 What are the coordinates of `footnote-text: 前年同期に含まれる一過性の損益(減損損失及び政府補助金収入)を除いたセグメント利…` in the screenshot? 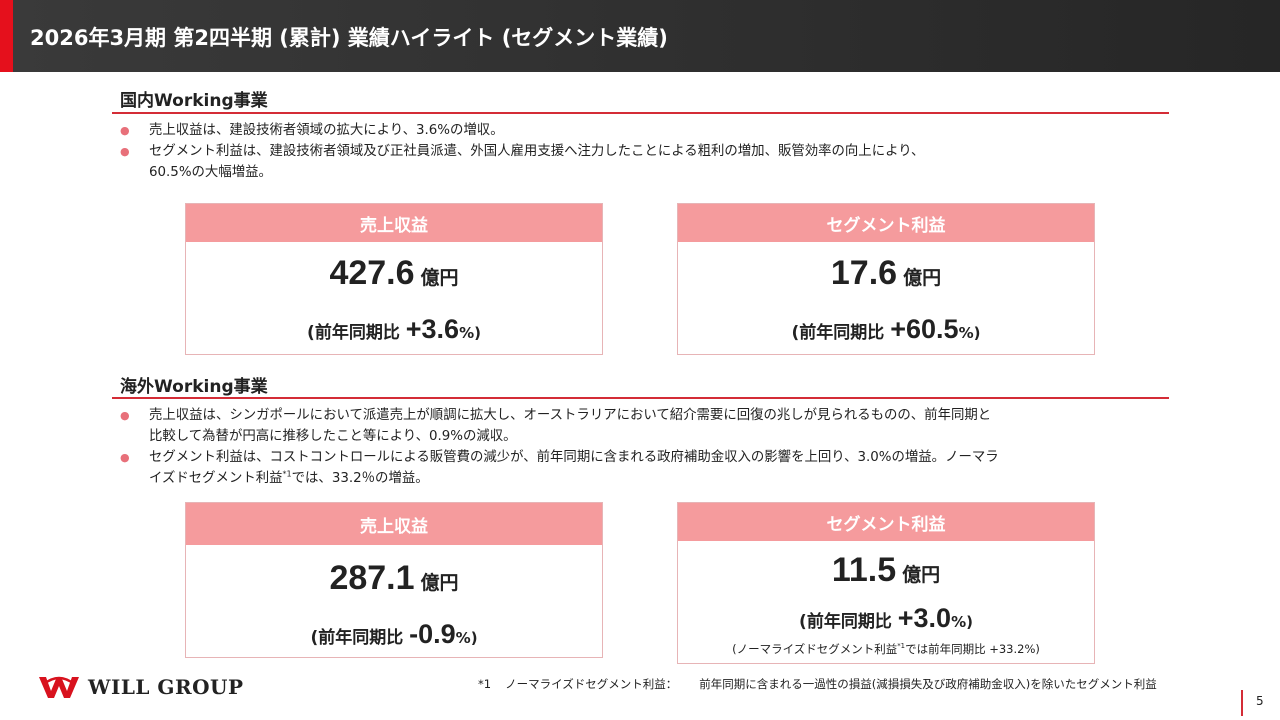 It's located at (928, 684).